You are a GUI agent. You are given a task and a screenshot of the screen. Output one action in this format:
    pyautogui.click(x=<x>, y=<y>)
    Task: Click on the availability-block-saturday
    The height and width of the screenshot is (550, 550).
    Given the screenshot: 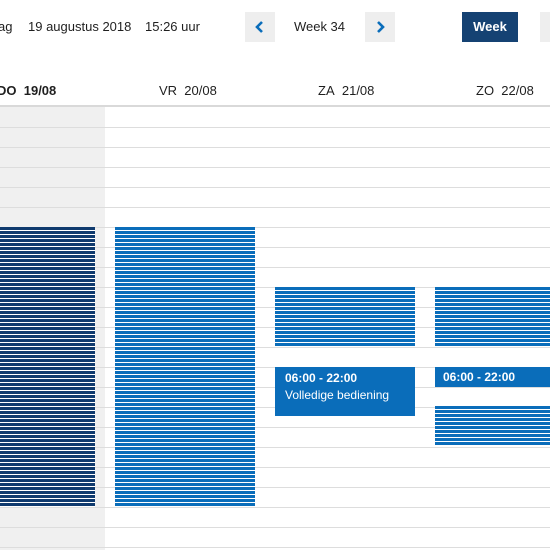 What is the action you would take?
    pyautogui.click(x=345, y=317)
    